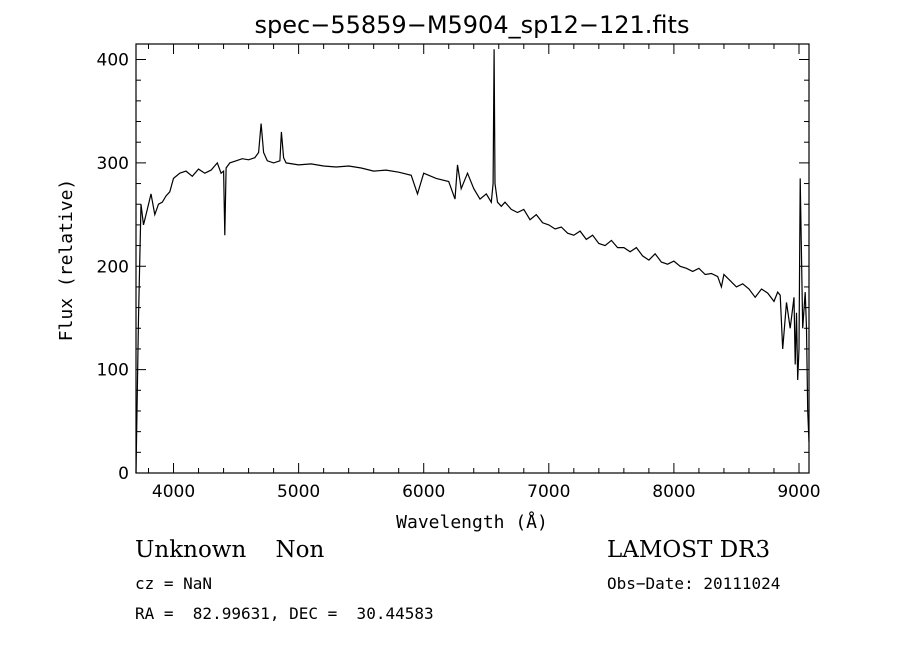 The width and height of the screenshot is (900, 649). Describe the element at coordinates (472, 25) in the screenshot. I see `chart-title: spec−55859−M5904_sp12−121.fits` at that location.